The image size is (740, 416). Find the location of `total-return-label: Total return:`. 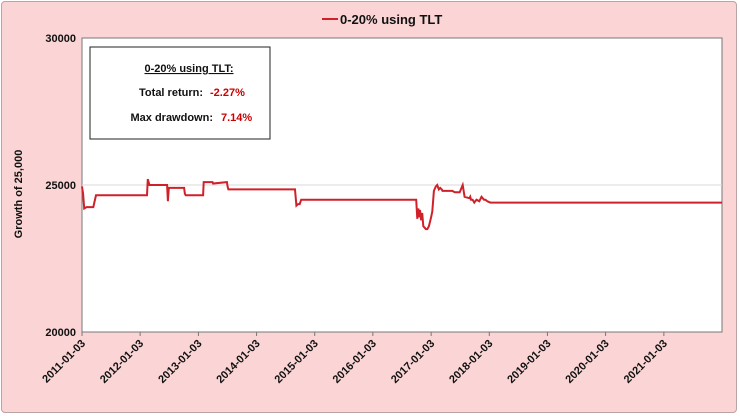

total-return-label: Total return: is located at coordinates (171, 93).